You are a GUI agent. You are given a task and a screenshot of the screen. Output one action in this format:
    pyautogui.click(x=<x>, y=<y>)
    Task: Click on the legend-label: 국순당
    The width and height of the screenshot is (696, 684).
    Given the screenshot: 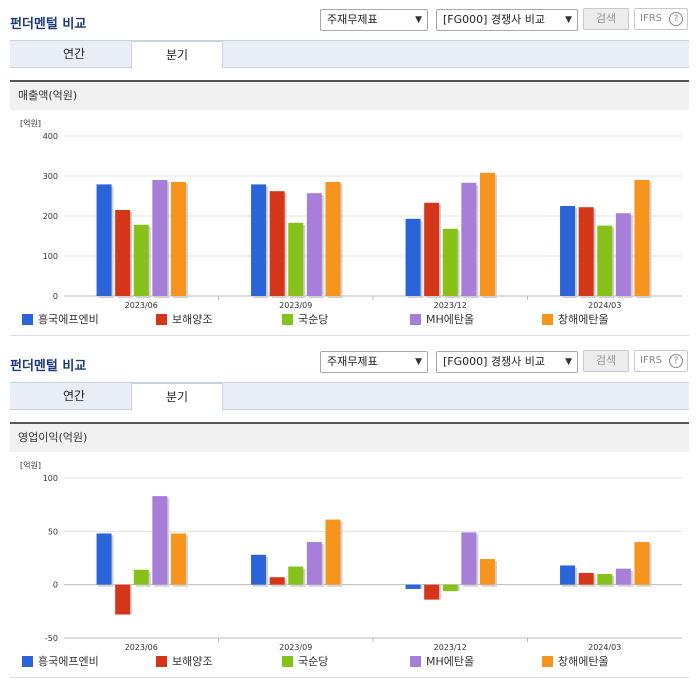 What is the action you would take?
    pyautogui.click(x=313, y=661)
    